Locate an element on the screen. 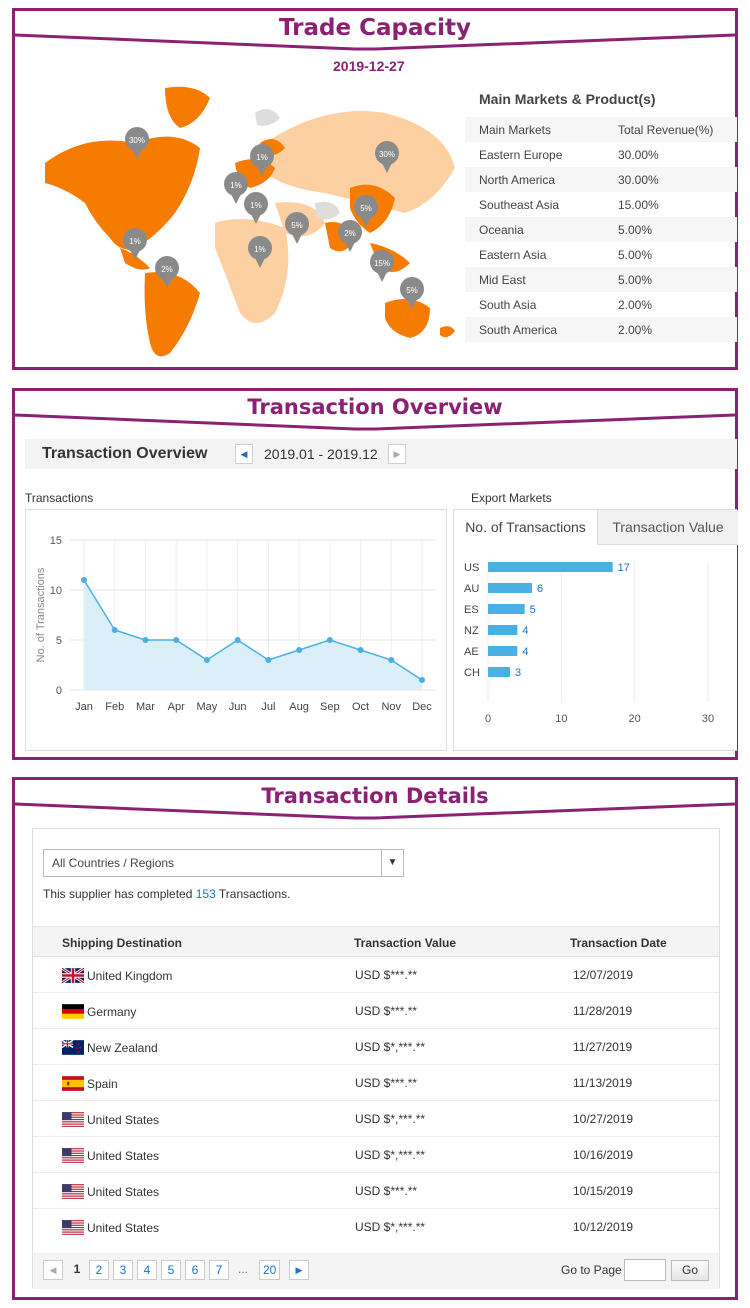  x-tick-label: Nov is located at coordinates (391, 707).